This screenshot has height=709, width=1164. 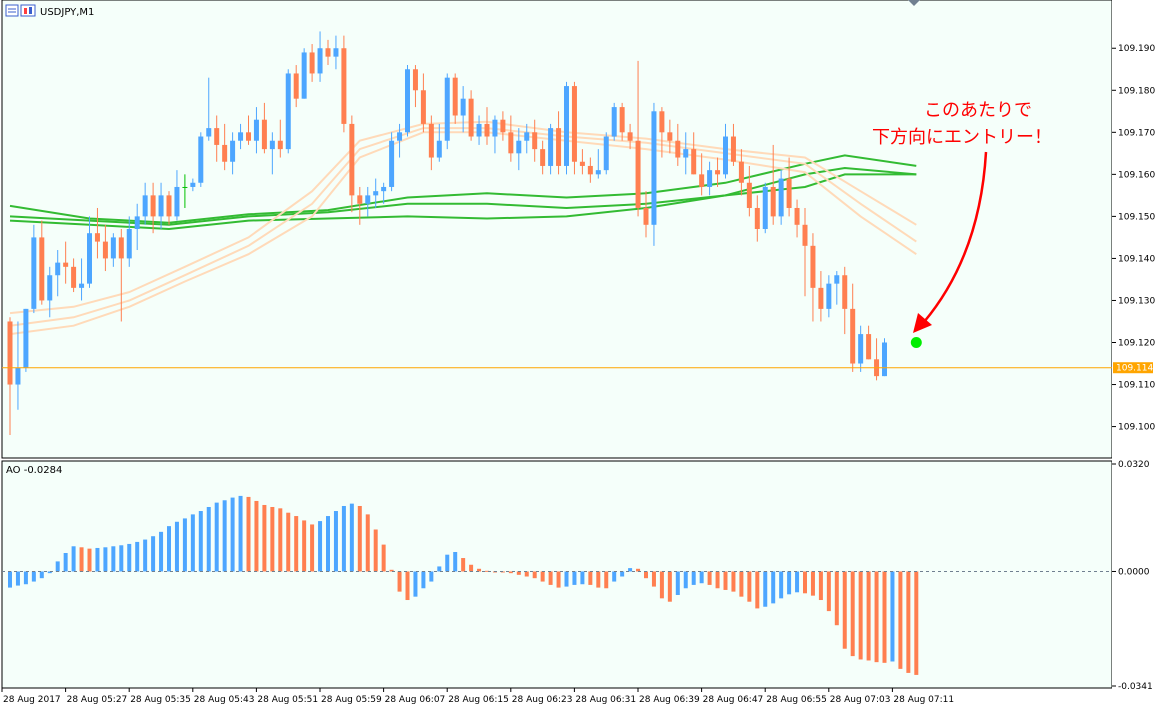 I want to click on time-tick-label: 28 Aug 06:31, so click(x=605, y=700).